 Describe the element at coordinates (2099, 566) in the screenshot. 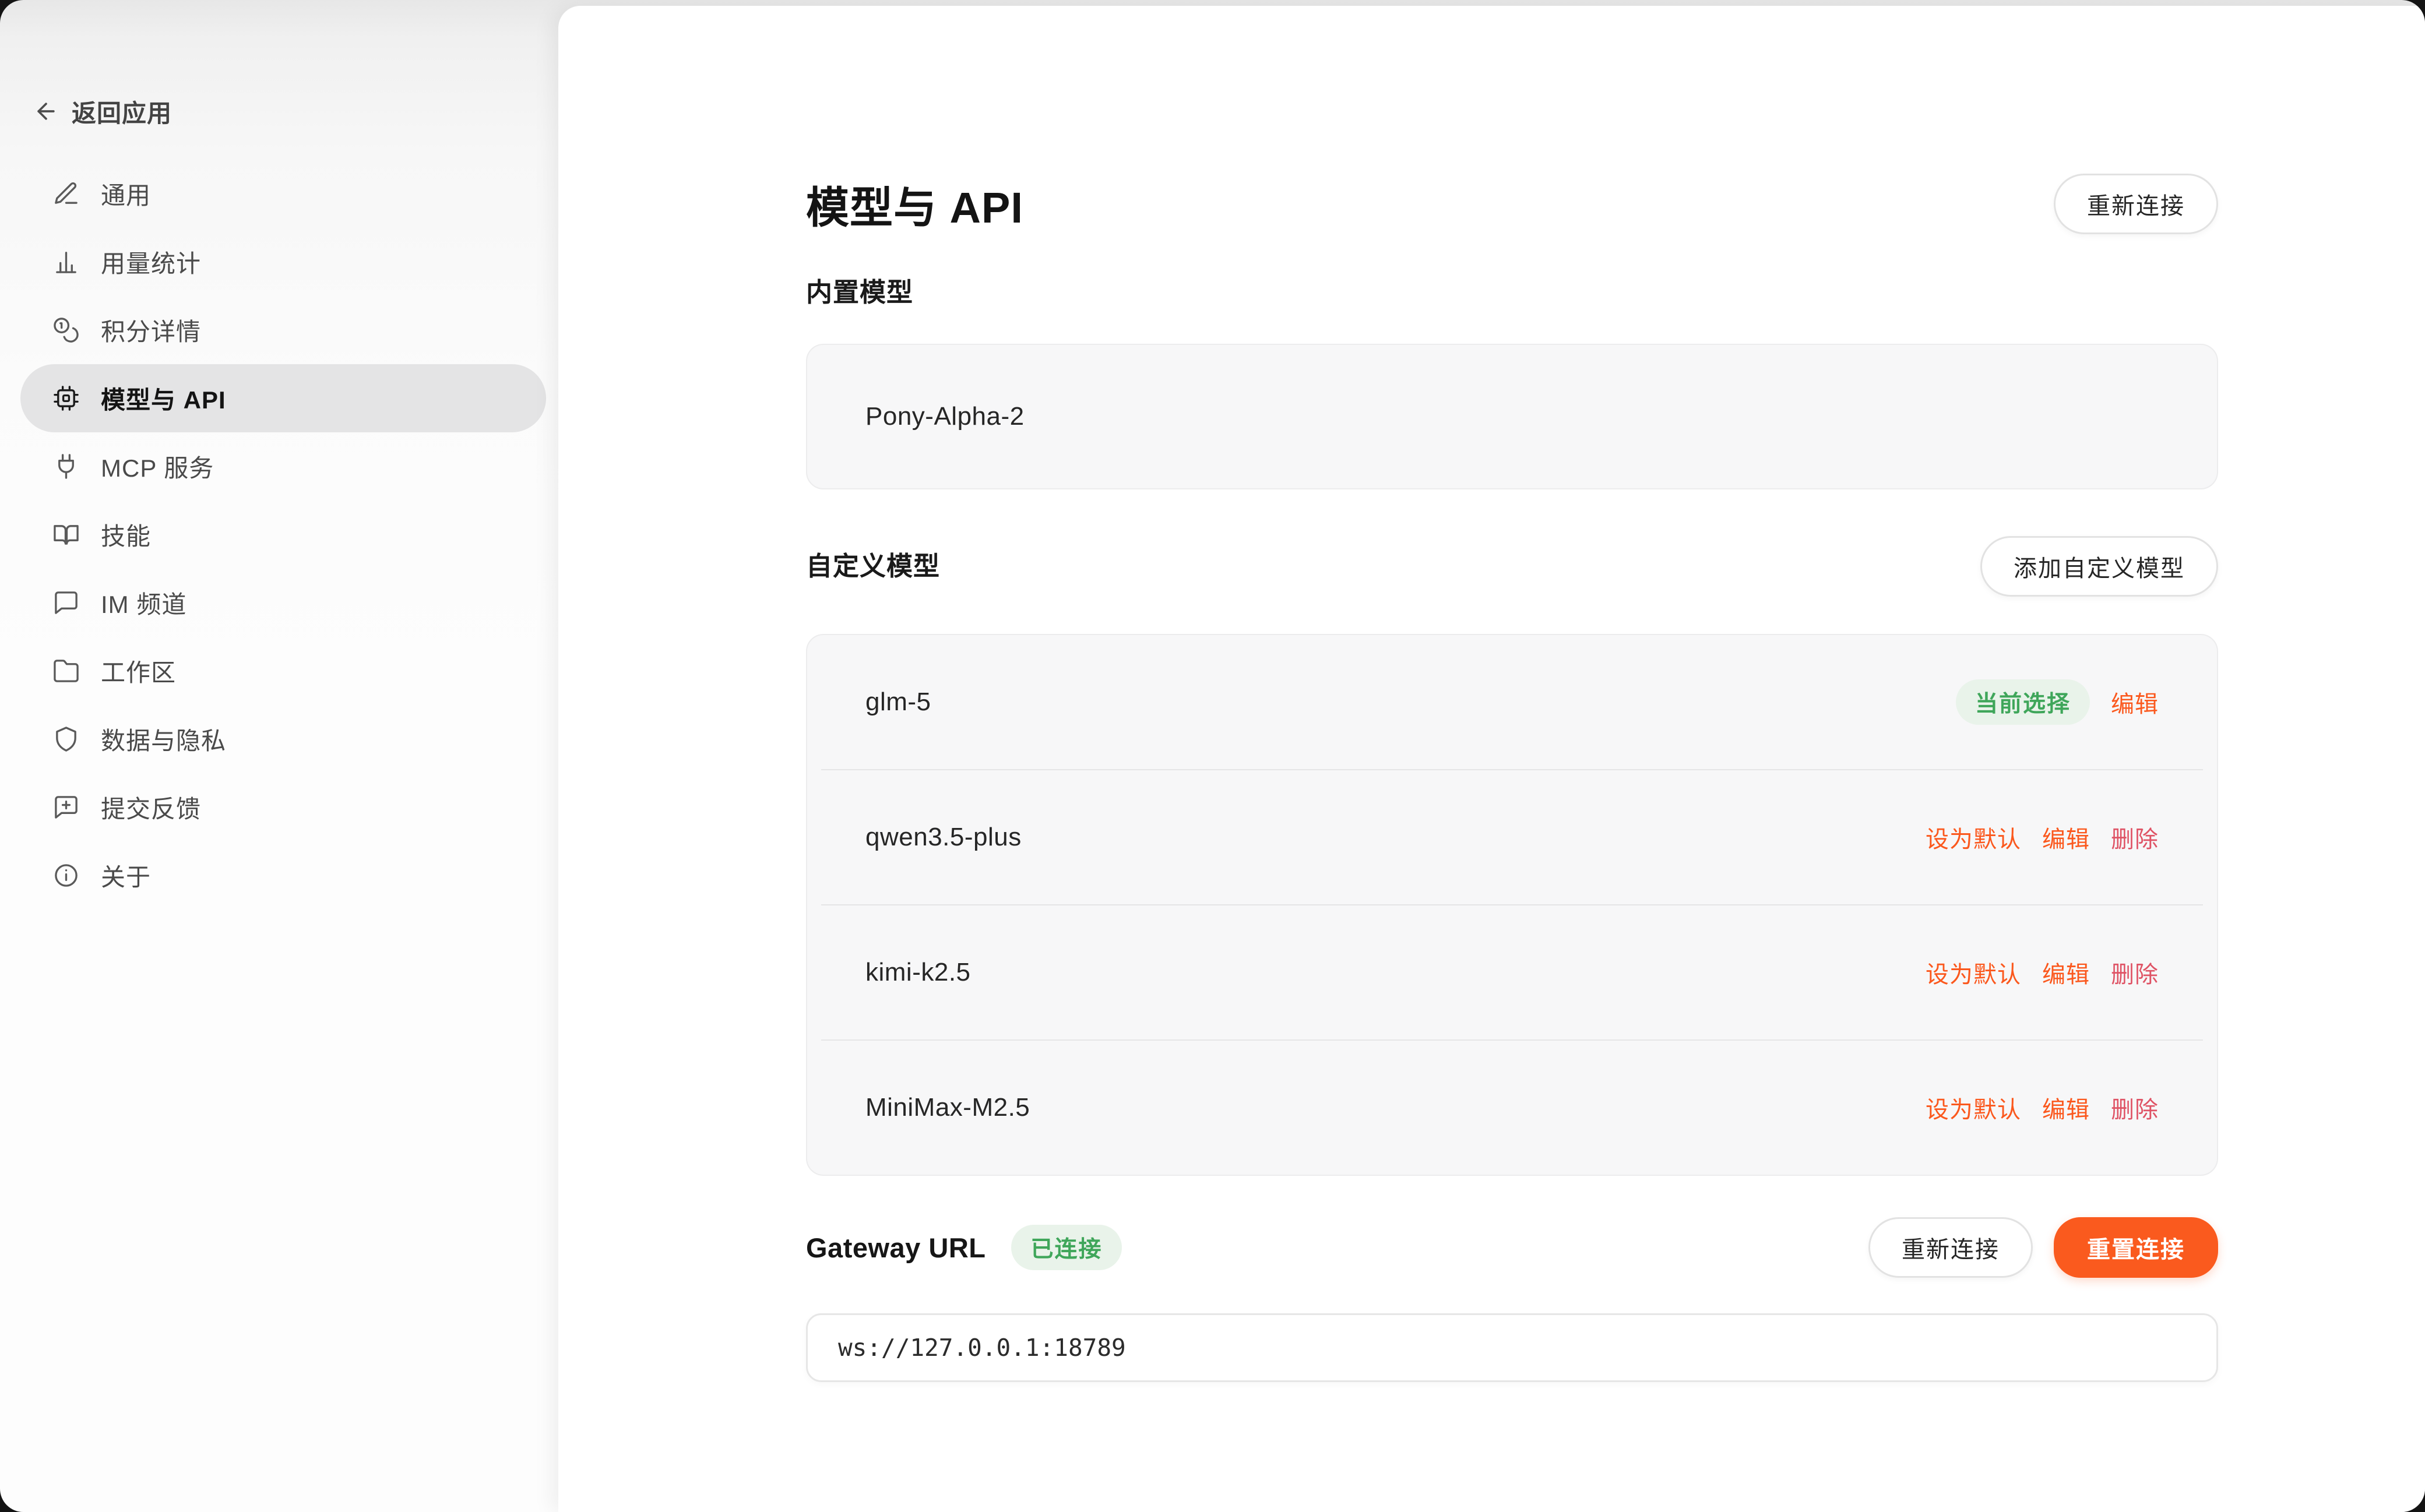

I see `add-custom-model-button: 添加自定义模型` at that location.